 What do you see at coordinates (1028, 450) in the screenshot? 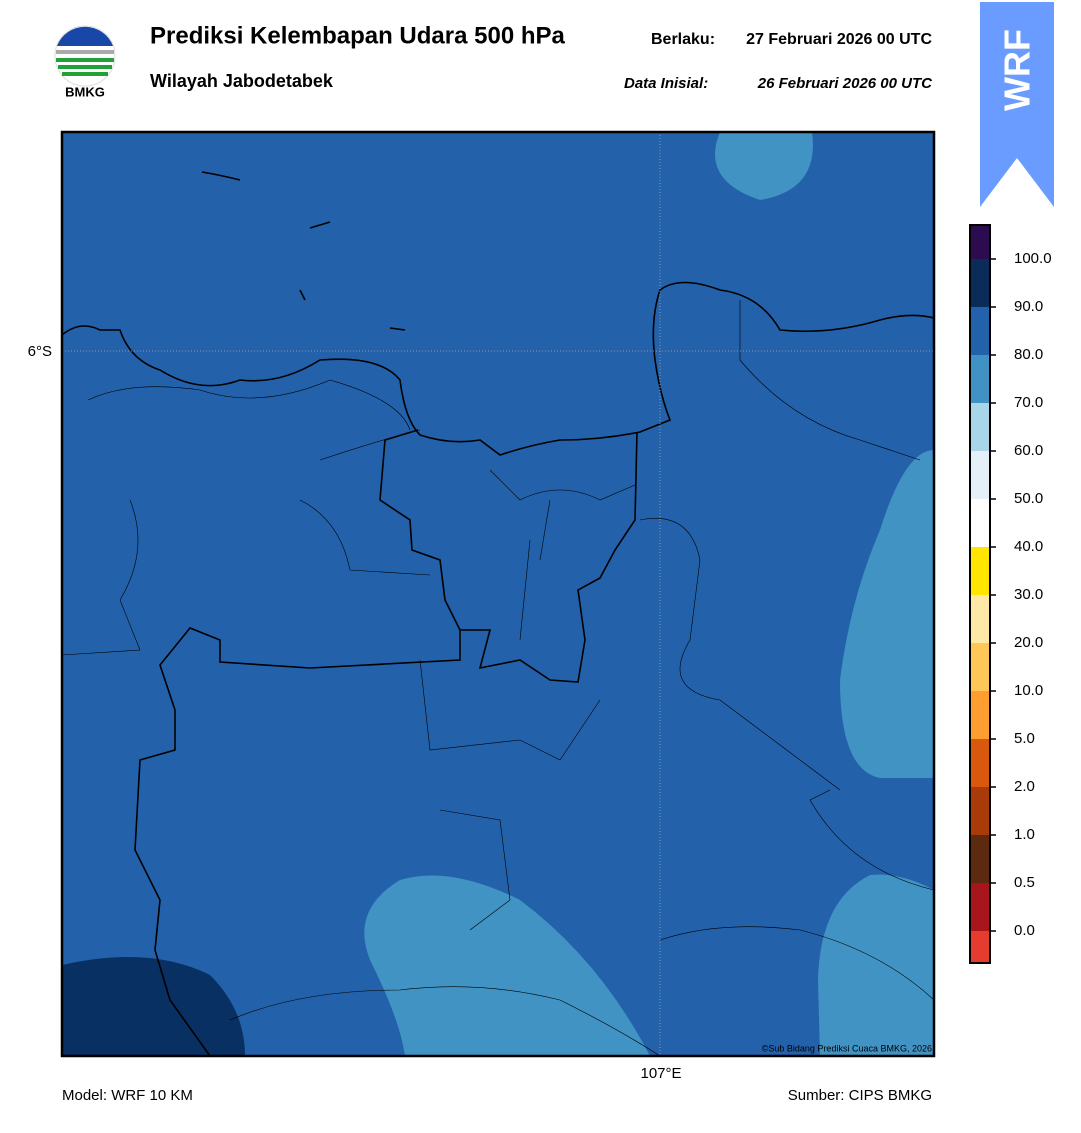
I see `colorbar-label: 60.0` at bounding box center [1028, 450].